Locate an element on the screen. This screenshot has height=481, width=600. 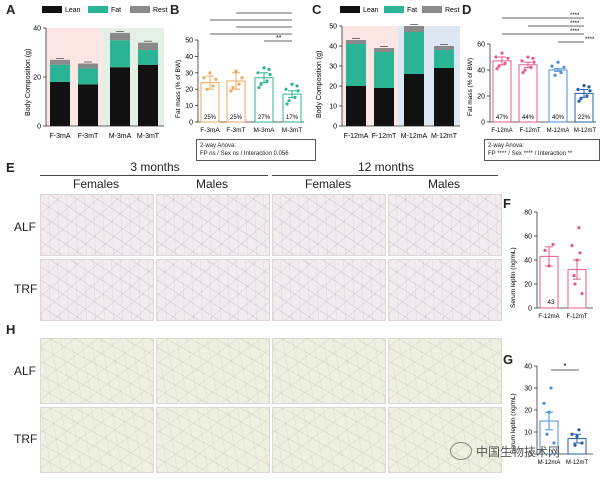
header-females-3m: Females is located at coordinates (95, 184).